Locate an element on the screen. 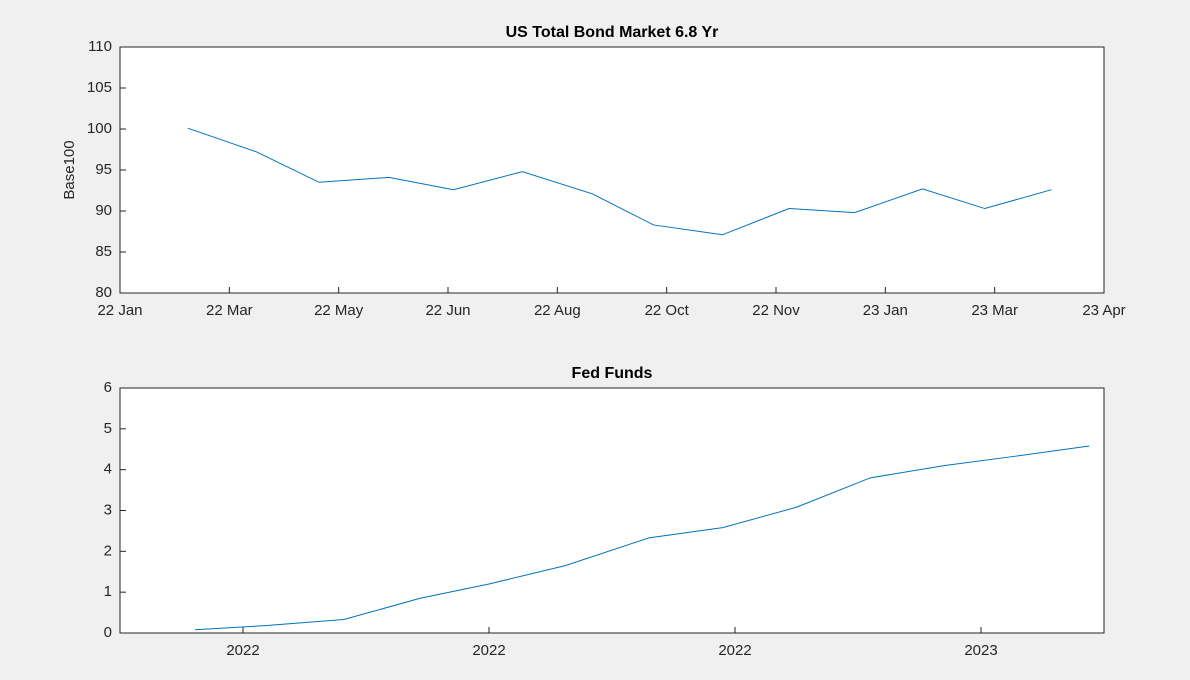  y-tick-label: 85 is located at coordinates (103, 251).